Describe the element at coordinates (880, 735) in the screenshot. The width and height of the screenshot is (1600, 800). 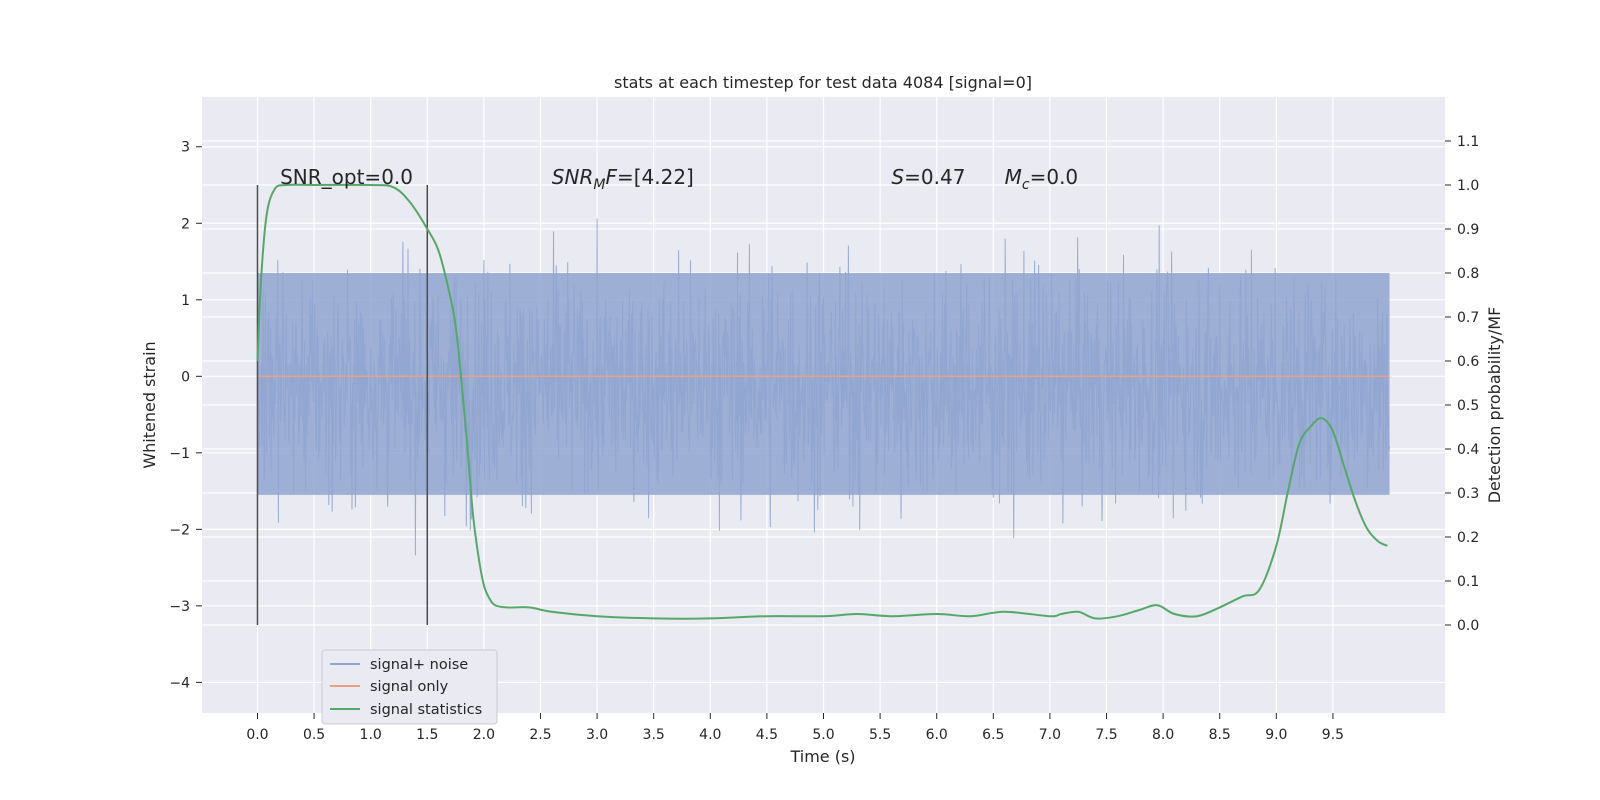
I see `x-tick-label: 5.5` at that location.